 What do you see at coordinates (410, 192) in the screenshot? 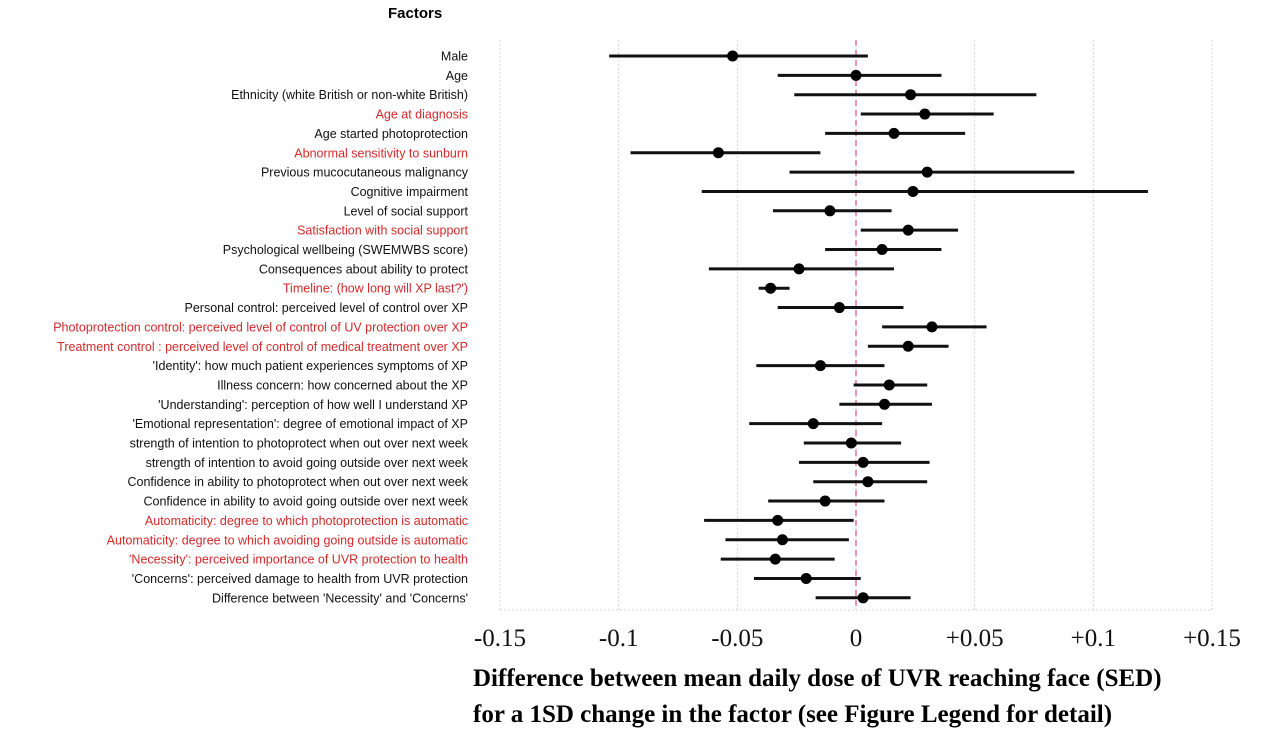
I see `factor-label: Cognitive impairment` at bounding box center [410, 192].